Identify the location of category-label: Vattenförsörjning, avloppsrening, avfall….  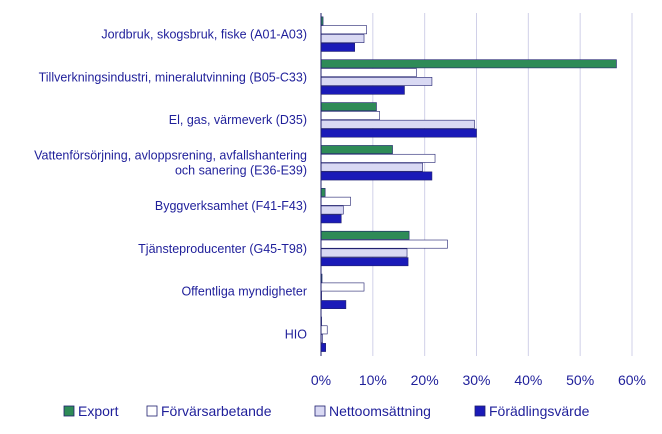
(170, 156).